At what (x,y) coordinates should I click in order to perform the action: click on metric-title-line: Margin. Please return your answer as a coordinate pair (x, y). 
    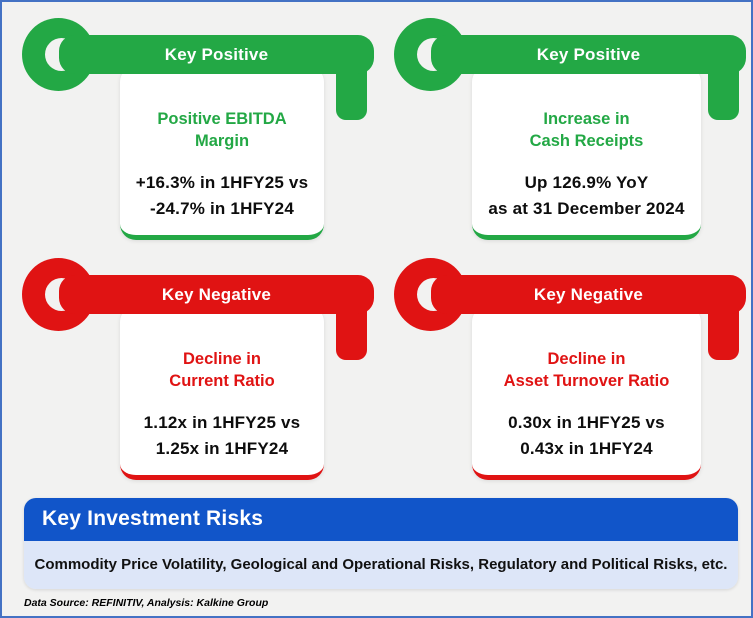
    Looking at the image, I should click on (222, 141).